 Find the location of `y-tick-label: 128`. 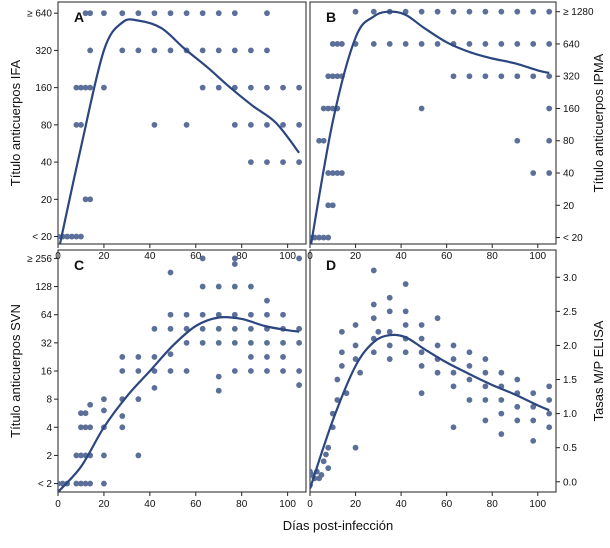

y-tick-label: 128 is located at coordinates (43, 287).